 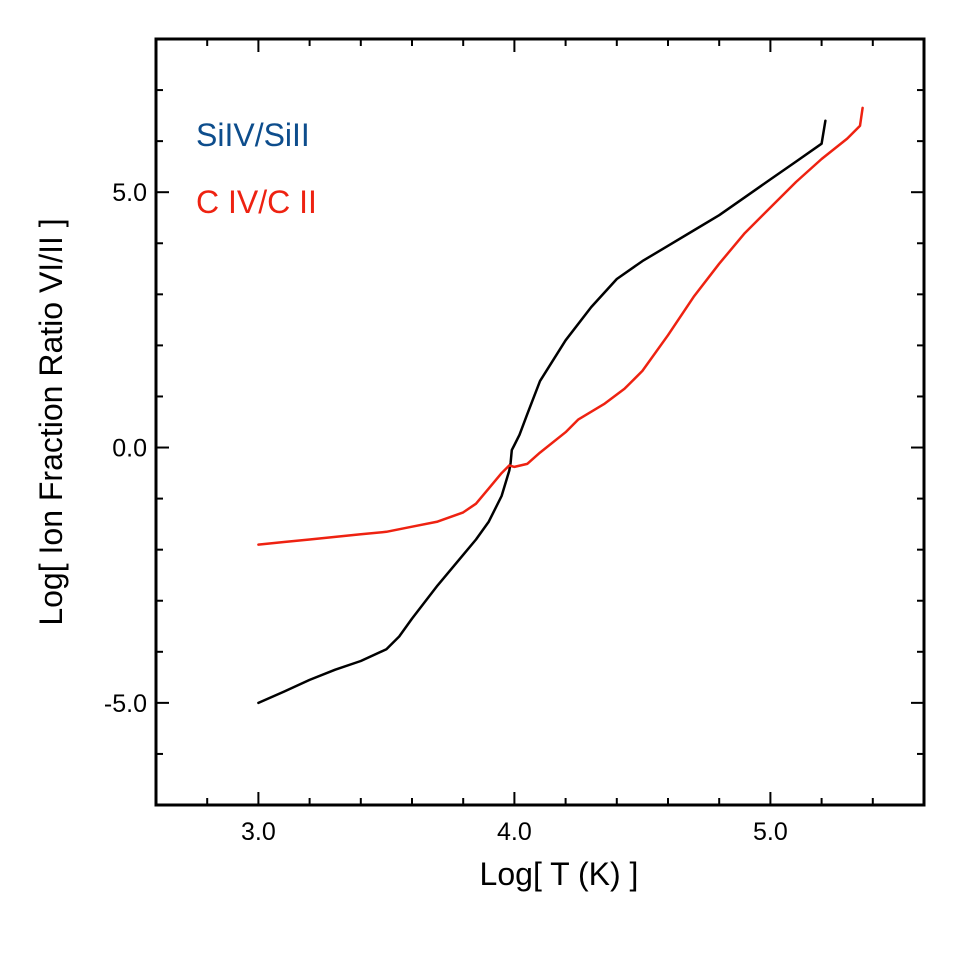 I want to click on x-tick-label: 4.0, so click(x=514, y=832).